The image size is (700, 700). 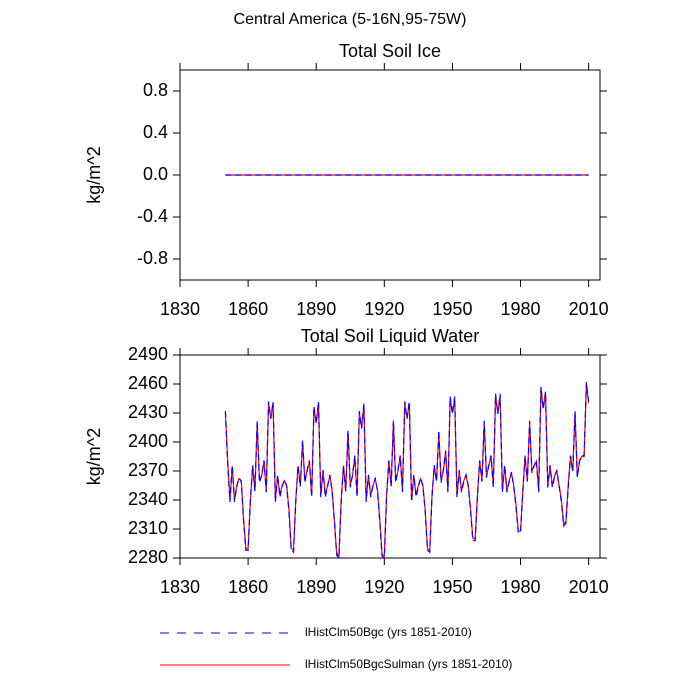 What do you see at coordinates (148, 499) in the screenshot?
I see `y-tick-label: 2340` at bounding box center [148, 499].